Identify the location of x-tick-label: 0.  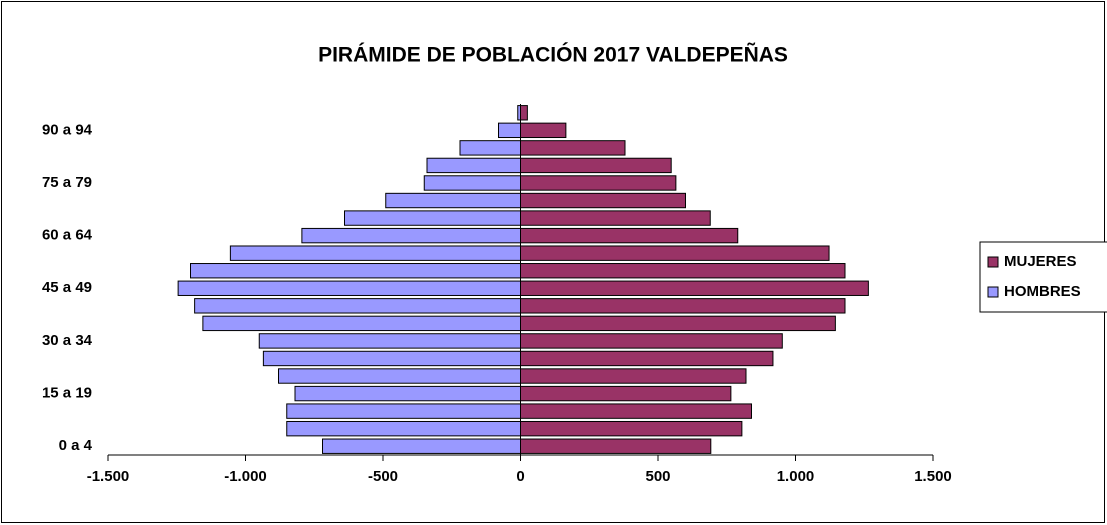
(520, 476).